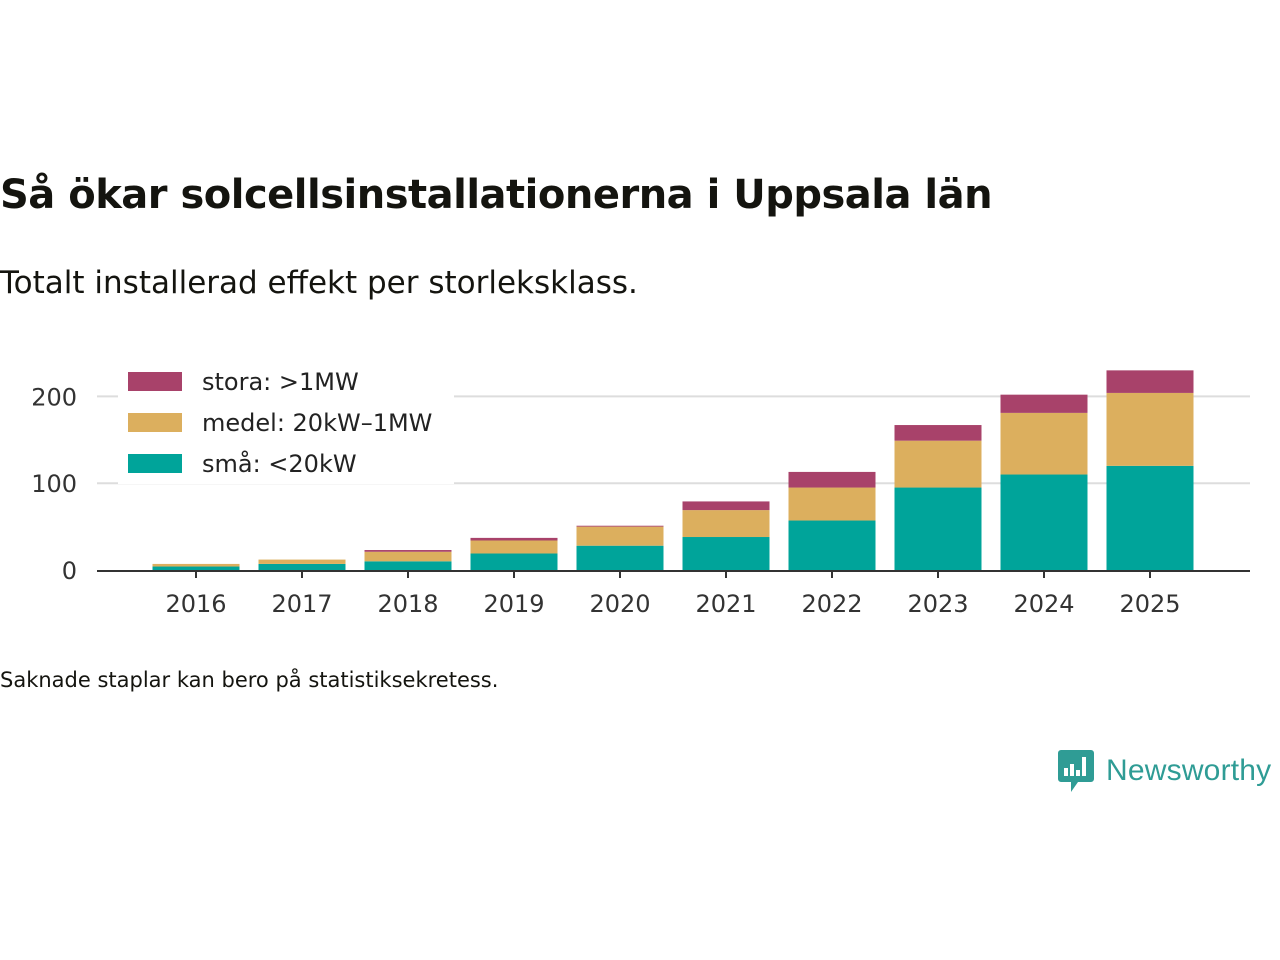 Image resolution: width=1280 pixels, height=960 pixels. Describe the element at coordinates (831, 604) in the screenshot. I see `x-tick-label: 2022` at that location.